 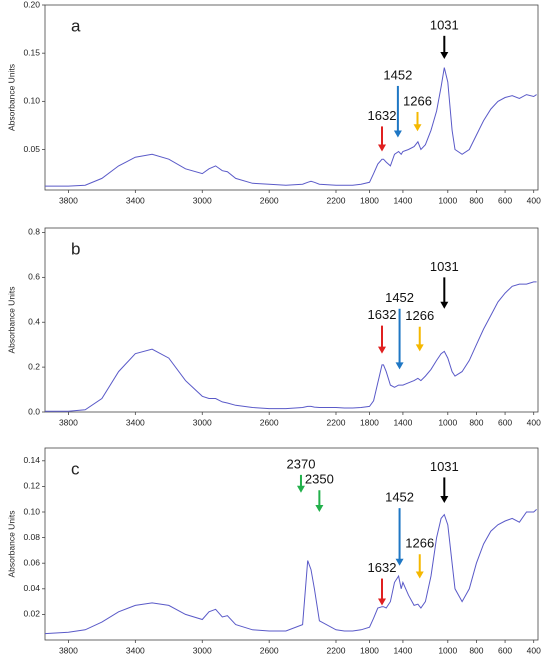 What do you see at coordinates (76, 25) in the screenshot?
I see `panel-label: a` at bounding box center [76, 25].